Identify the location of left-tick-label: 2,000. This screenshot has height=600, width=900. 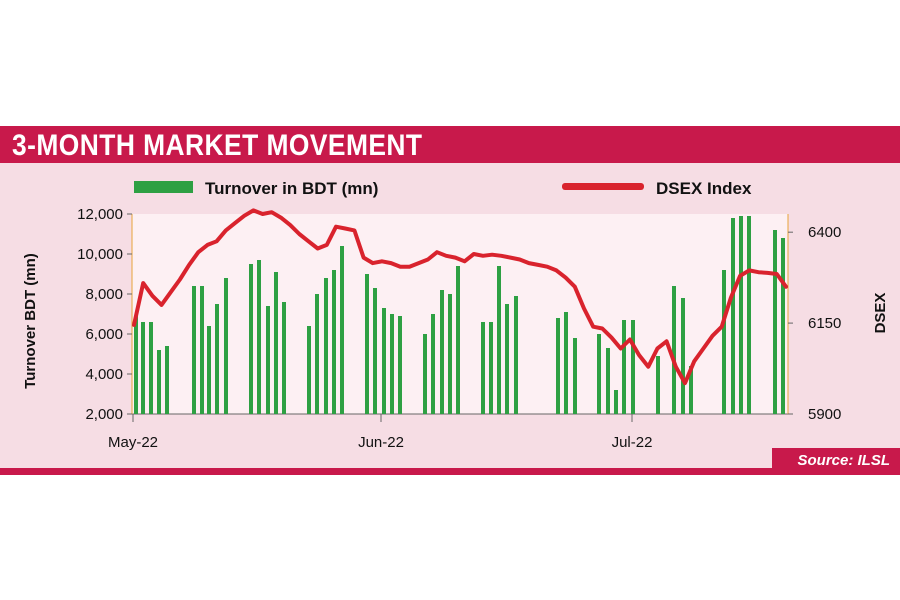
(104, 414).